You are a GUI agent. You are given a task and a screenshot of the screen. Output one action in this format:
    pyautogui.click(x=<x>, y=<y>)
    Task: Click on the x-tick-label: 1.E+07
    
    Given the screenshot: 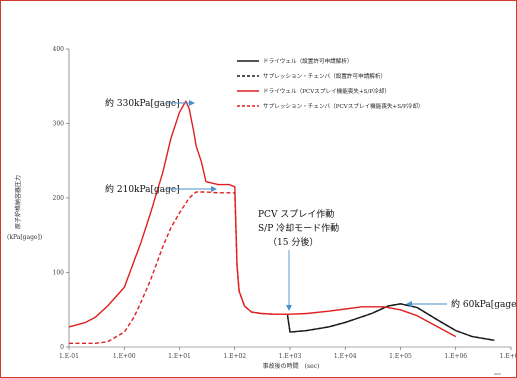 What is the action you would take?
    pyautogui.click(x=508, y=356)
    